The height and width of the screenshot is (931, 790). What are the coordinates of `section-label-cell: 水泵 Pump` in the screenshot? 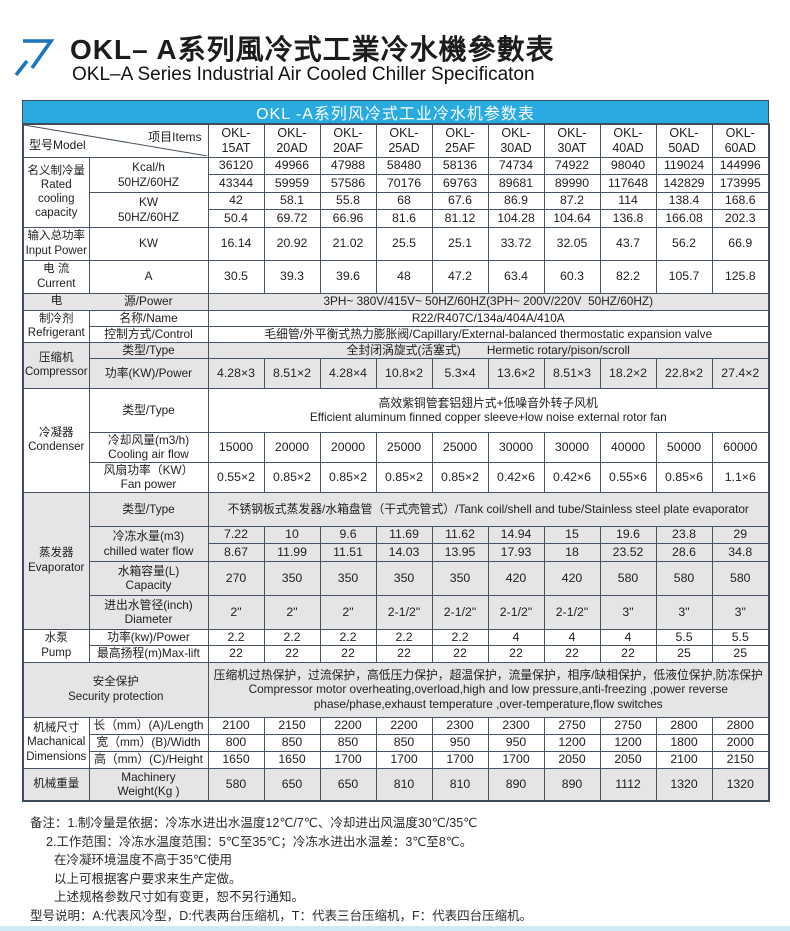 It's located at (56, 645).